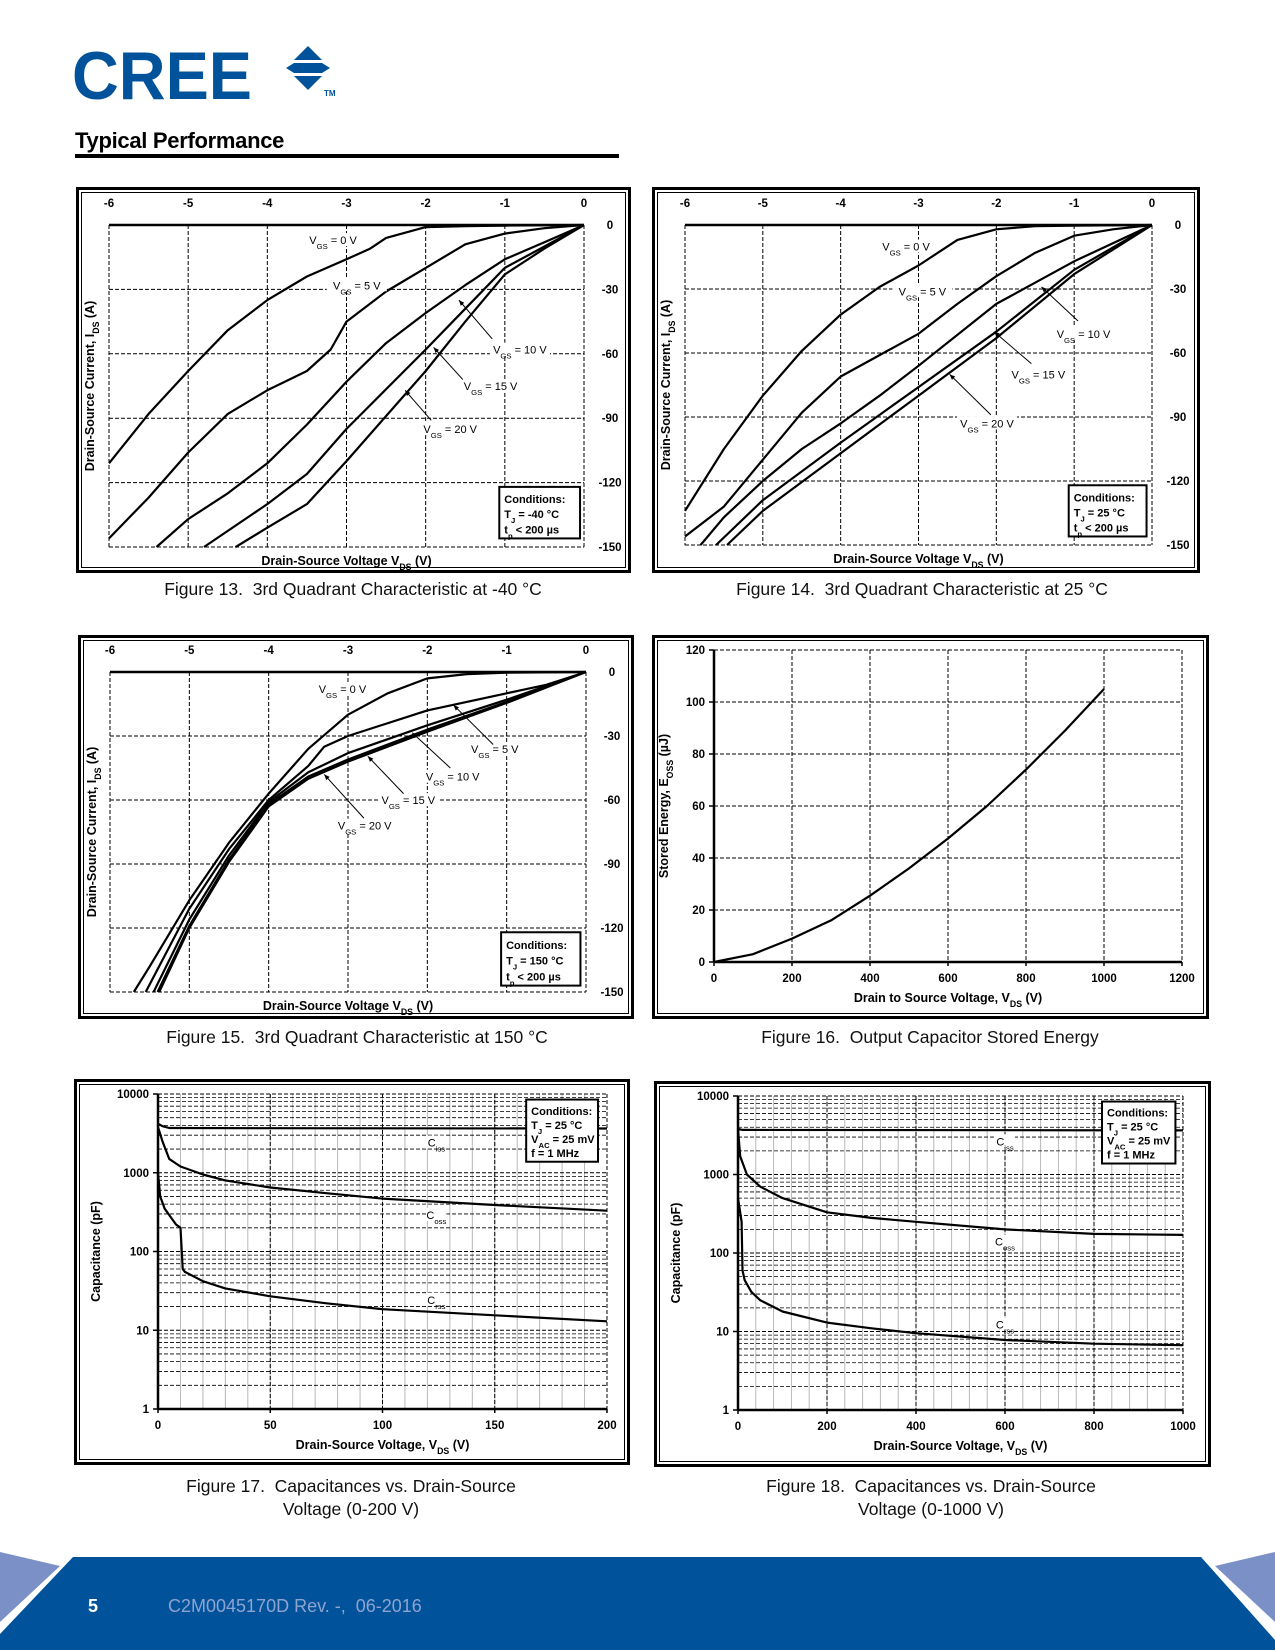 This screenshot has width=1275, height=1650. I want to click on x-tick-label: 200, so click(791, 979).